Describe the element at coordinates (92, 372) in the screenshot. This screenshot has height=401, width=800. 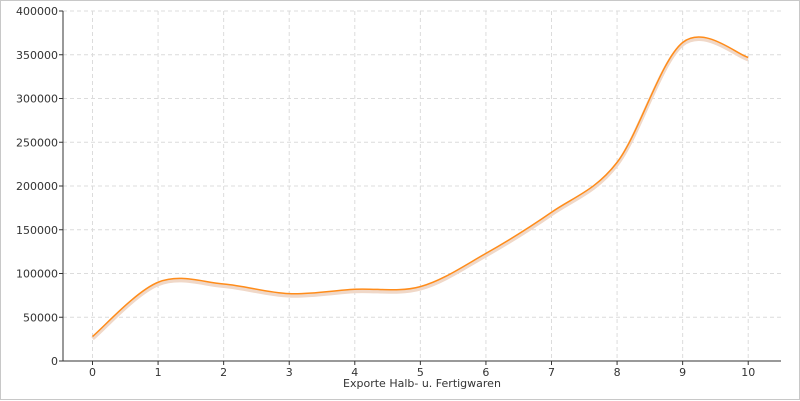
I see `x-tick-label: 0` at that location.